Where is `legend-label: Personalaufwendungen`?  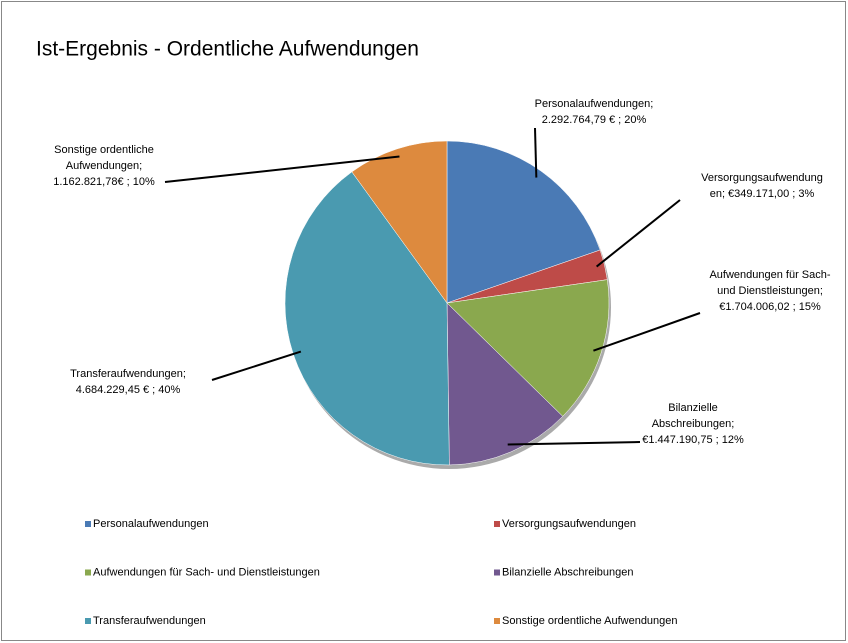 legend-label: Personalaufwendungen is located at coordinates (151, 524).